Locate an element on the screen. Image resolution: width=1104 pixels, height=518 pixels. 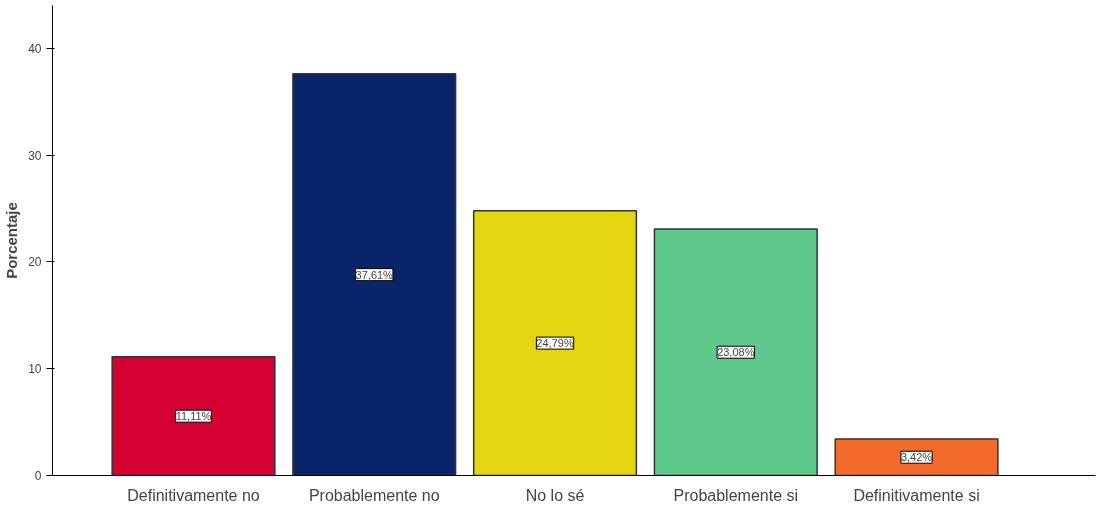
y-tick-label: 40 is located at coordinates (35, 48).